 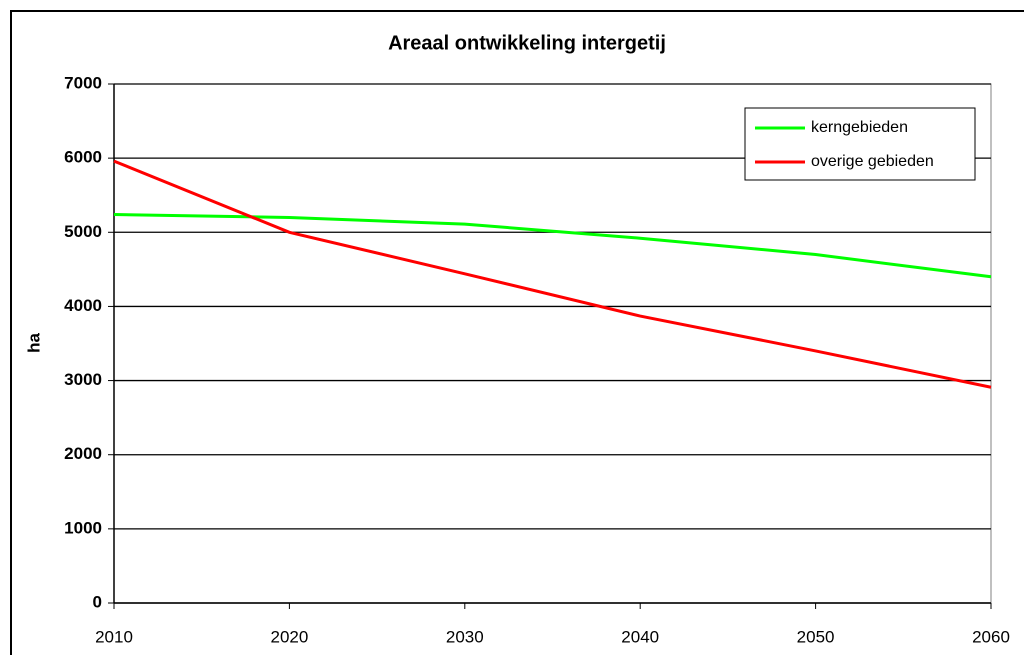 I want to click on y-tick-label: 5000, so click(x=83, y=231).